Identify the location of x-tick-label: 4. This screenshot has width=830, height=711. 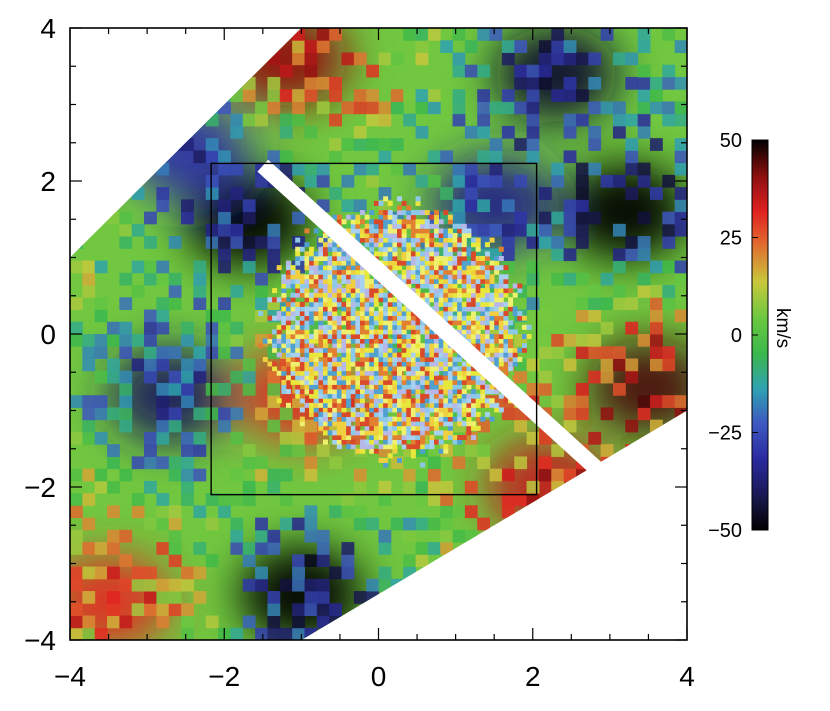
(687, 676).